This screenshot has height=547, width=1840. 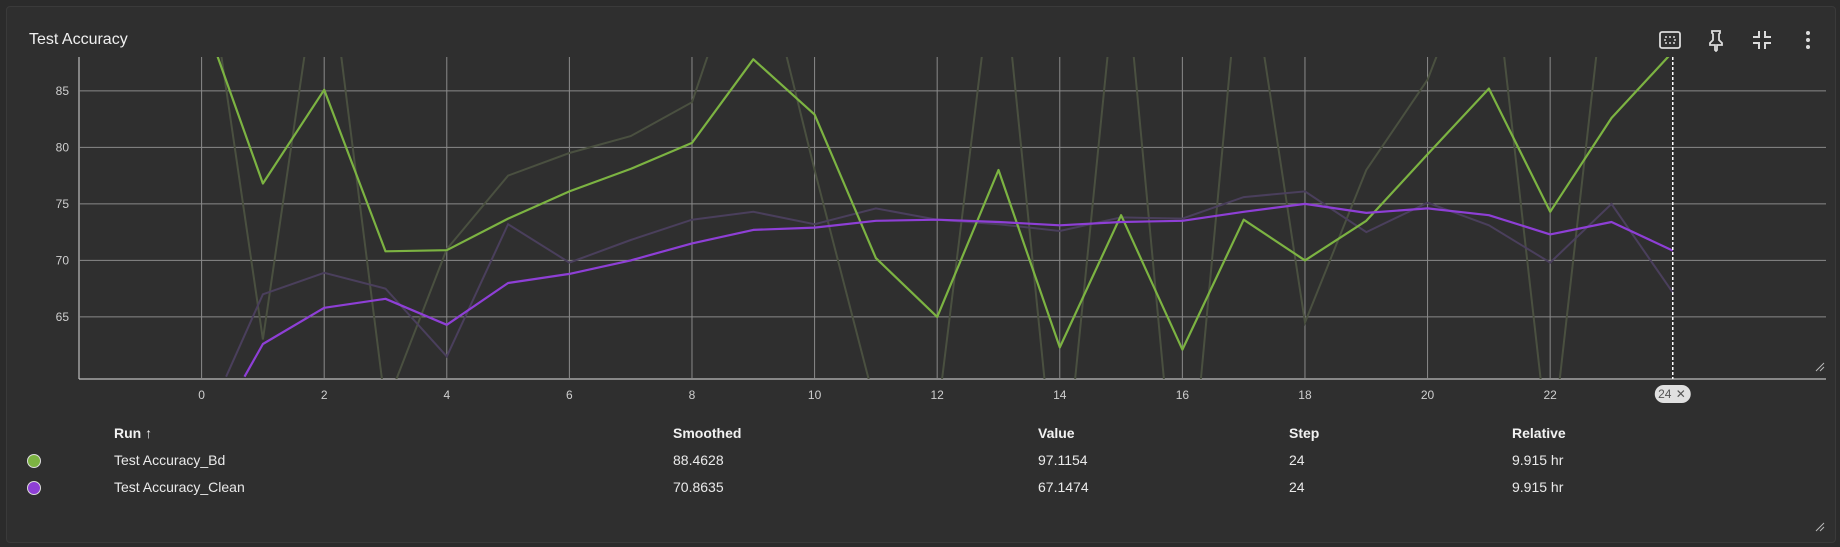 What do you see at coordinates (1550, 395) in the screenshot?
I see `x-tick-label: 22` at bounding box center [1550, 395].